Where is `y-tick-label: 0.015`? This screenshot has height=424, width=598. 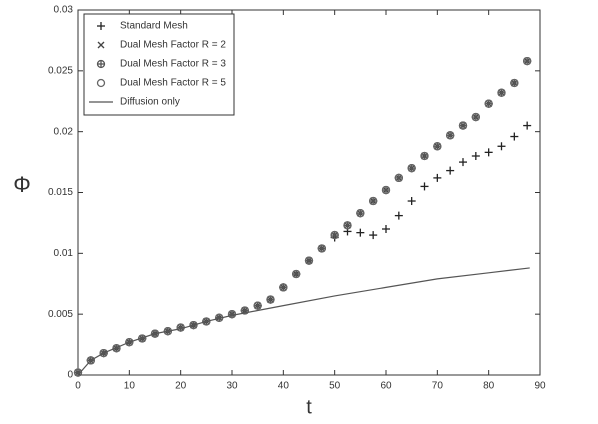
y-tick-label: 0.015 is located at coordinates (60, 192).